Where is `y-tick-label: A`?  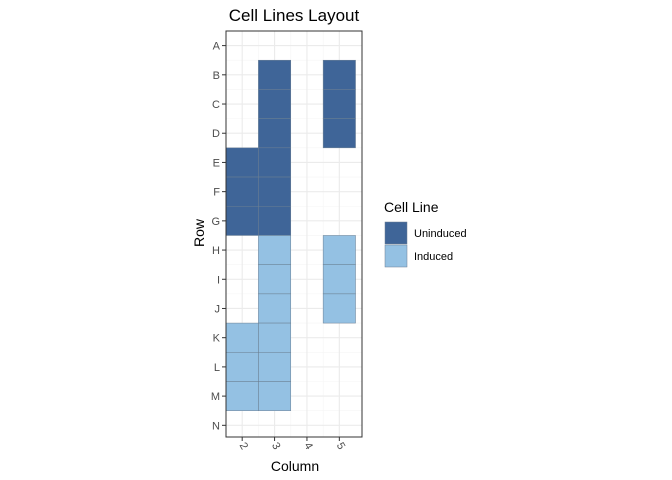 y-tick-label: A is located at coordinates (217, 47).